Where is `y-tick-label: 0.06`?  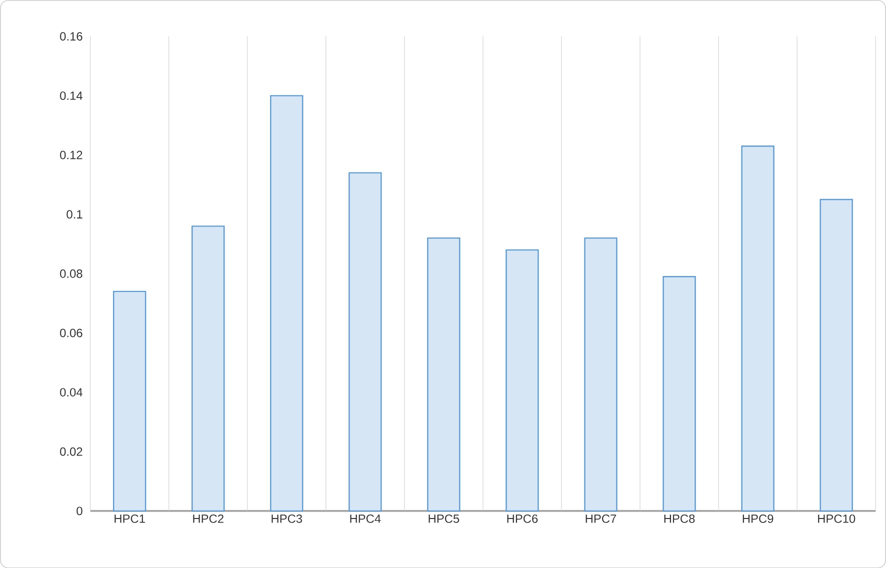 y-tick-label: 0.06 is located at coordinates (71, 333).